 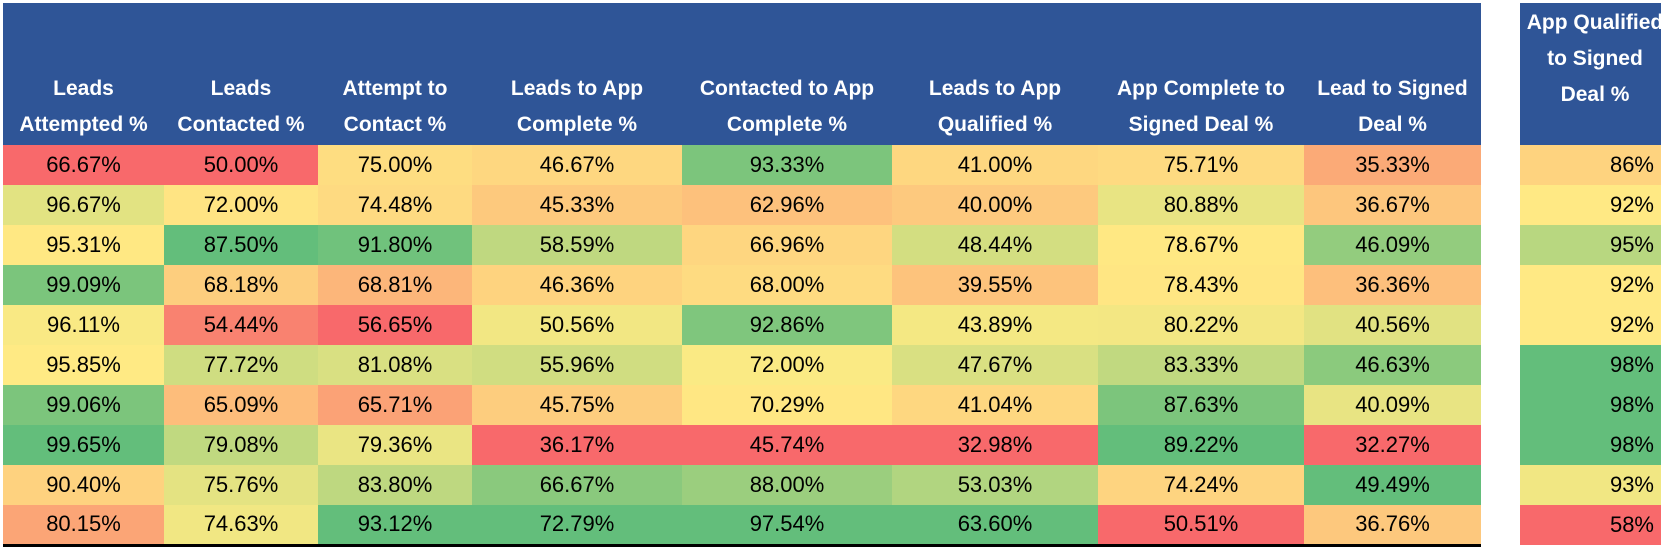 I want to click on data-cell: 88.00%, so click(x=787, y=485).